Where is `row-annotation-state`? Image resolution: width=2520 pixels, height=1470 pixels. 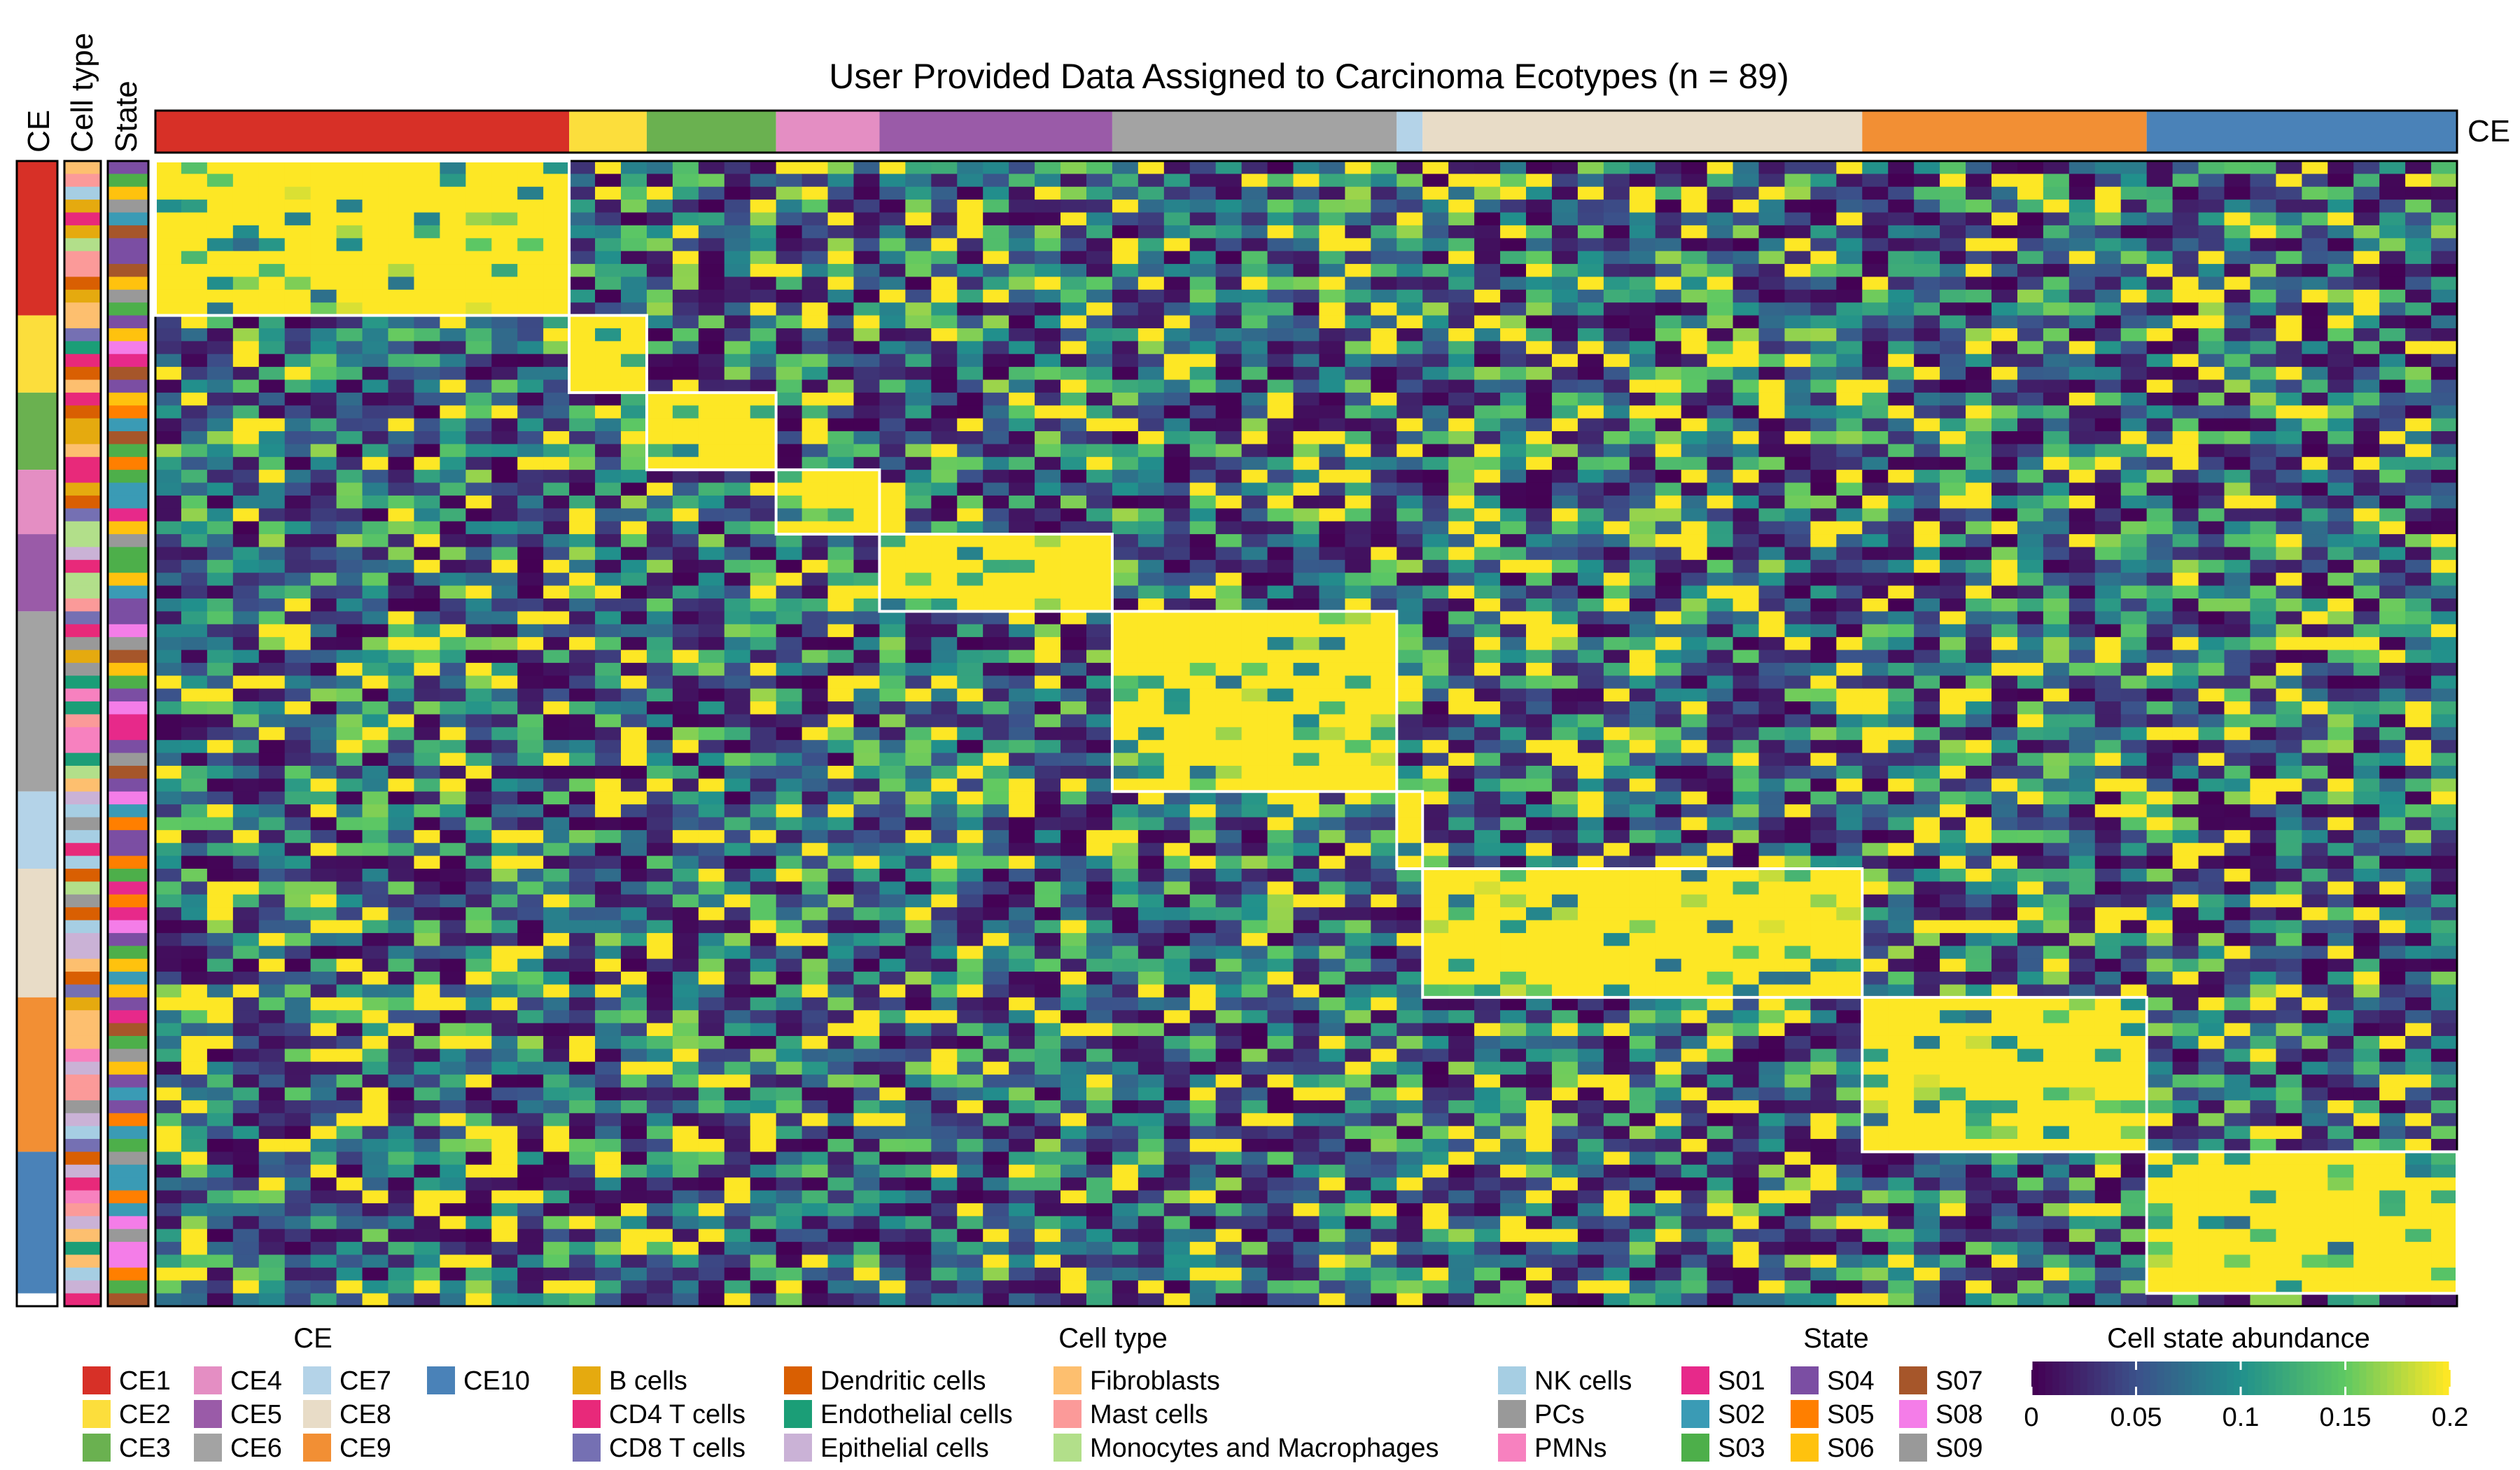 row-annotation-state is located at coordinates (128, 566).